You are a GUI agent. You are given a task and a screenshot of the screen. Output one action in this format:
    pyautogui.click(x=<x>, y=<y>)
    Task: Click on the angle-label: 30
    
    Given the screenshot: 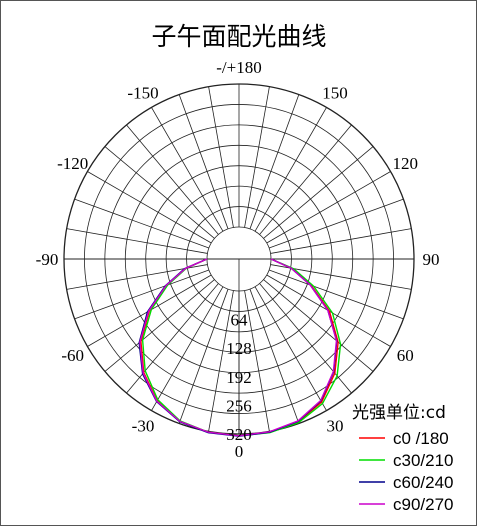 What is the action you would take?
    pyautogui.click(x=335, y=425)
    